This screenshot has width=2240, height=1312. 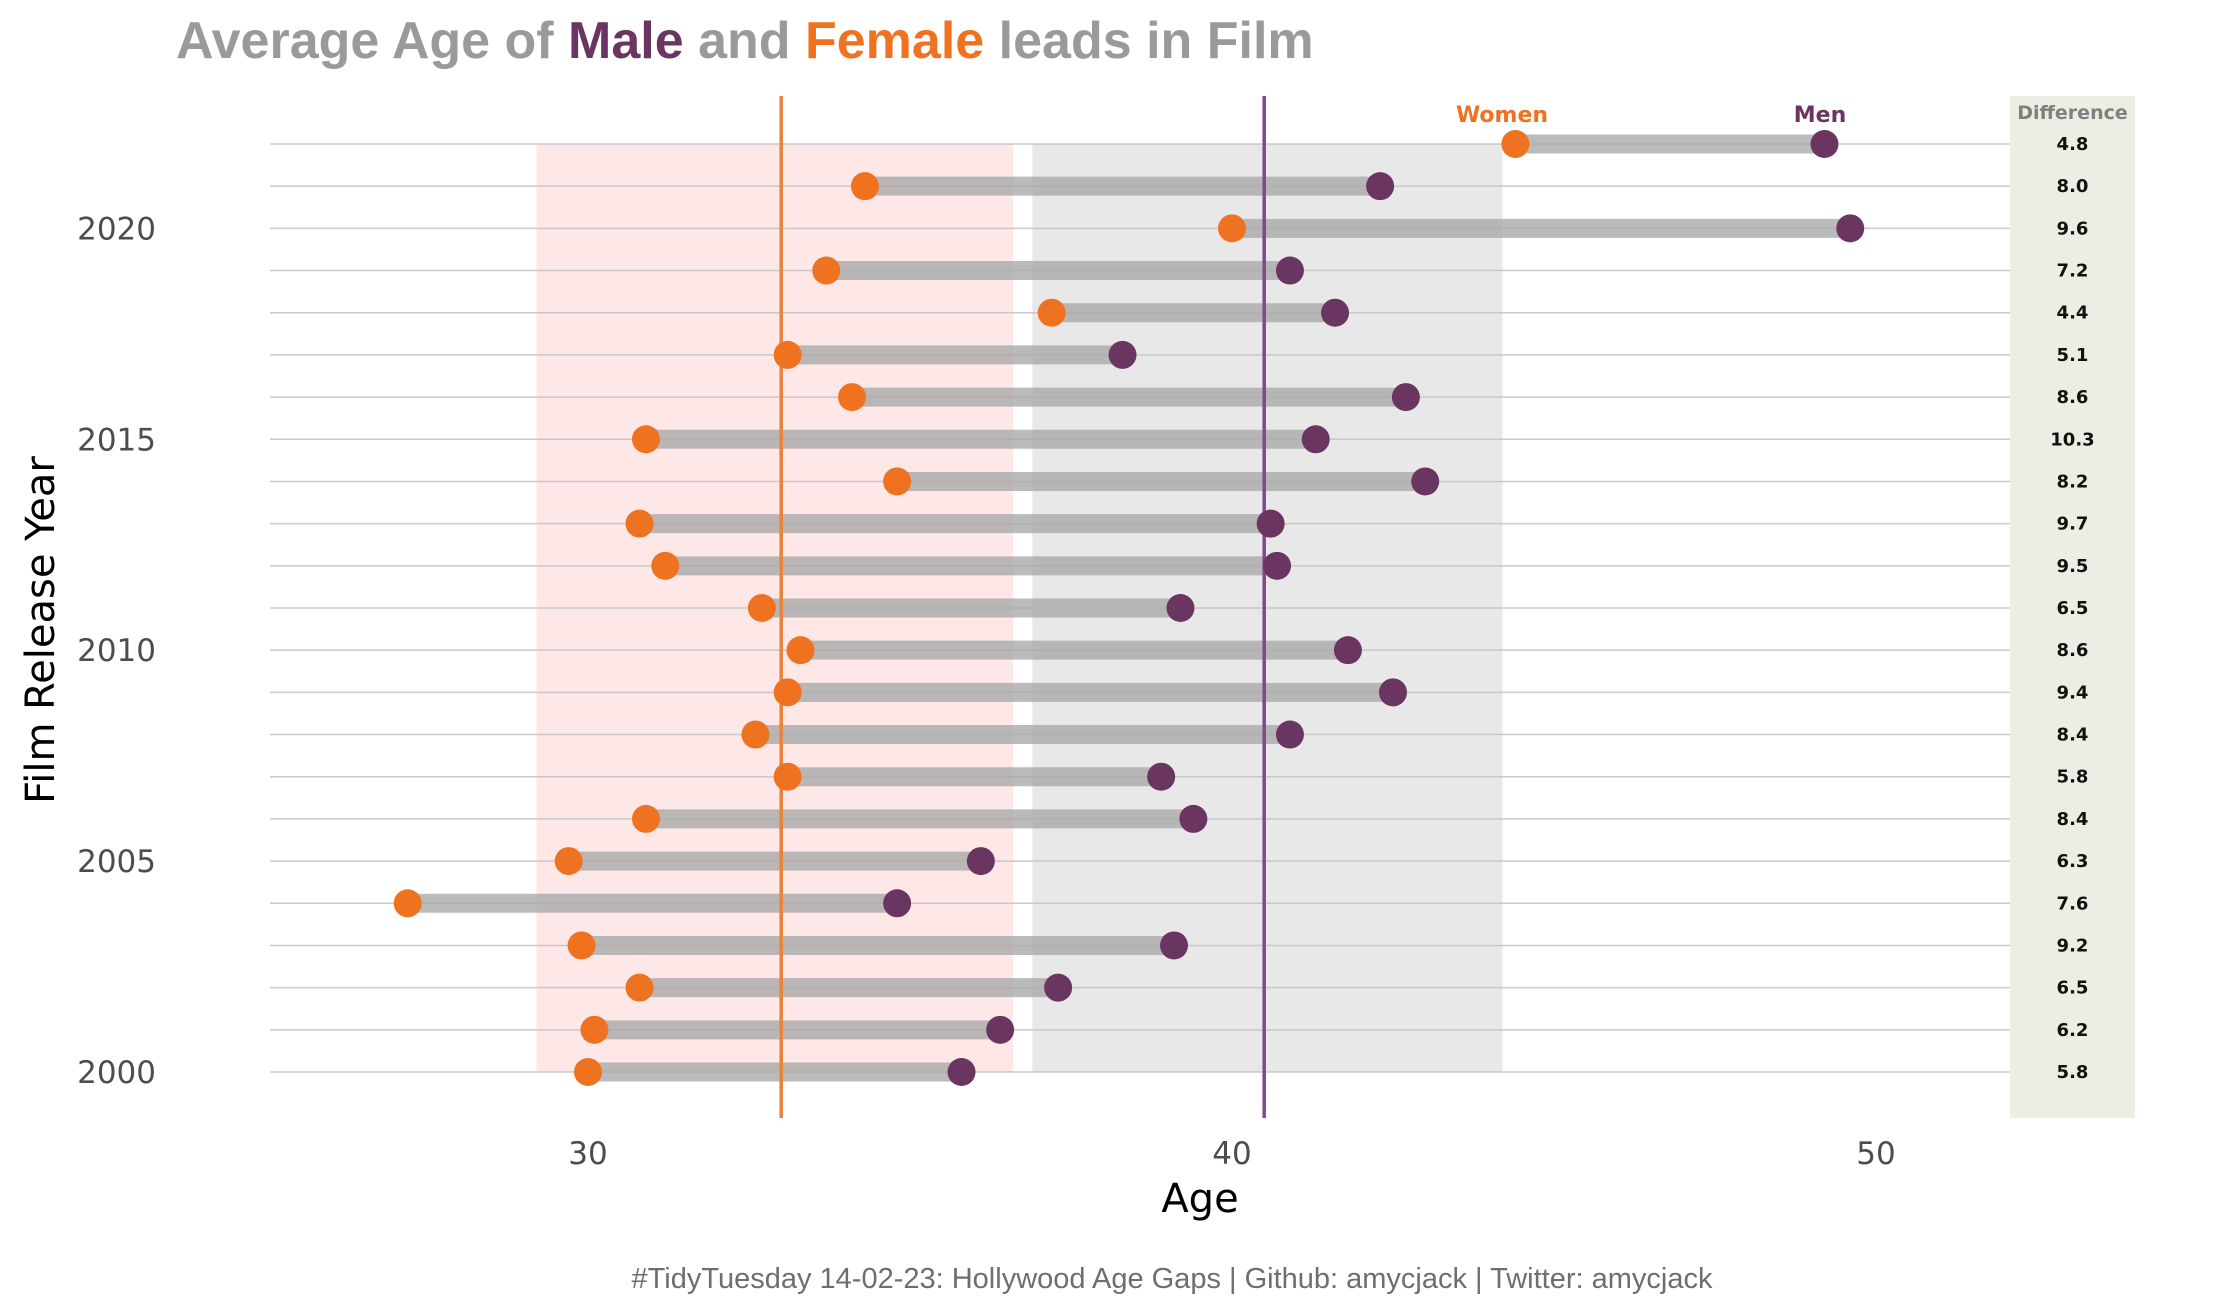 What do you see at coordinates (116, 229) in the screenshot?
I see `y-tick-label: 2020` at bounding box center [116, 229].